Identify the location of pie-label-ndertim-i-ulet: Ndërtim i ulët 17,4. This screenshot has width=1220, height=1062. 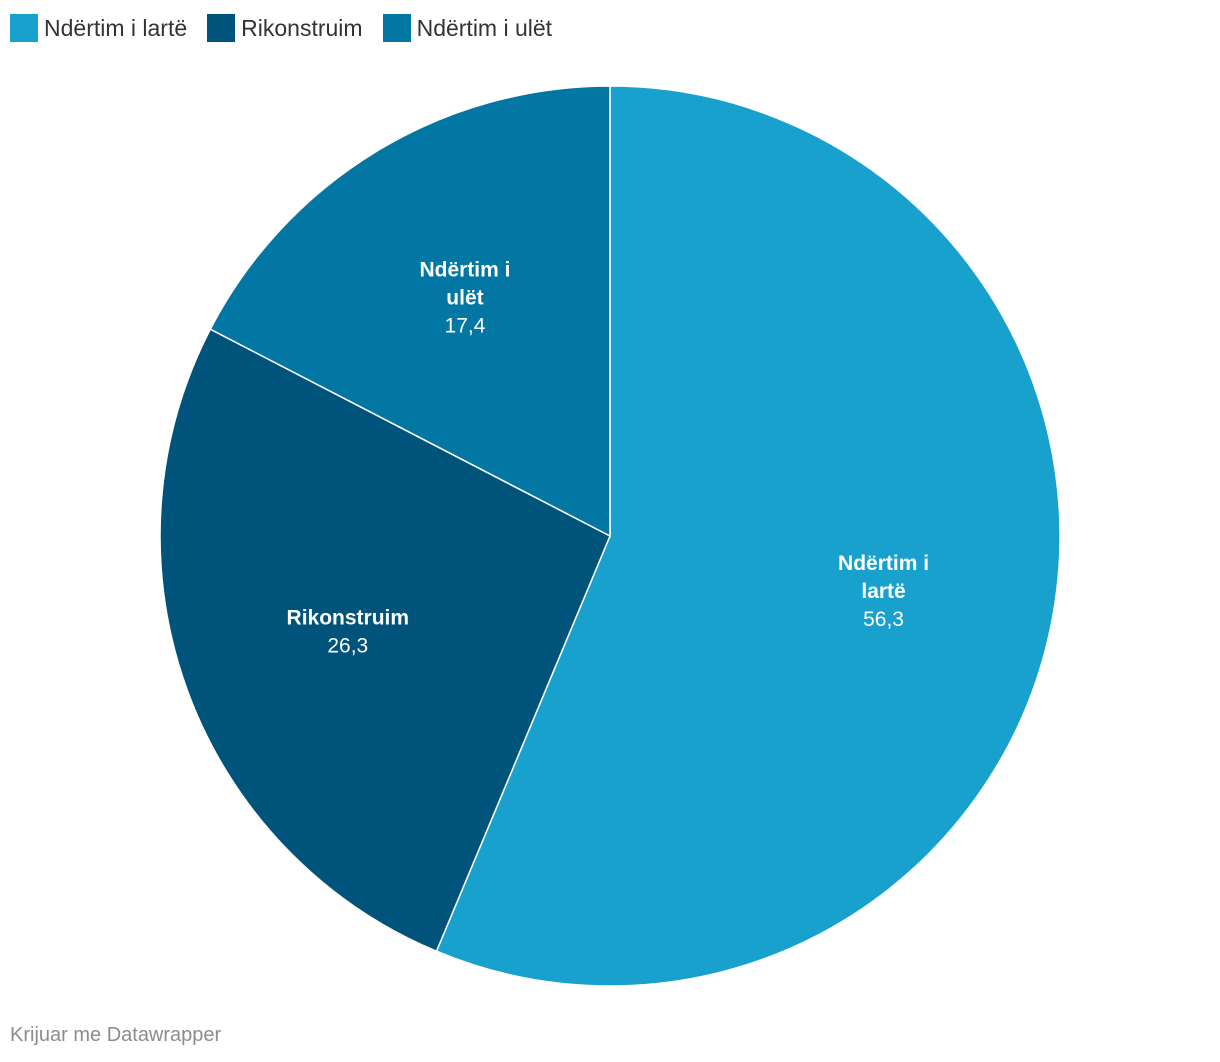
(464, 298).